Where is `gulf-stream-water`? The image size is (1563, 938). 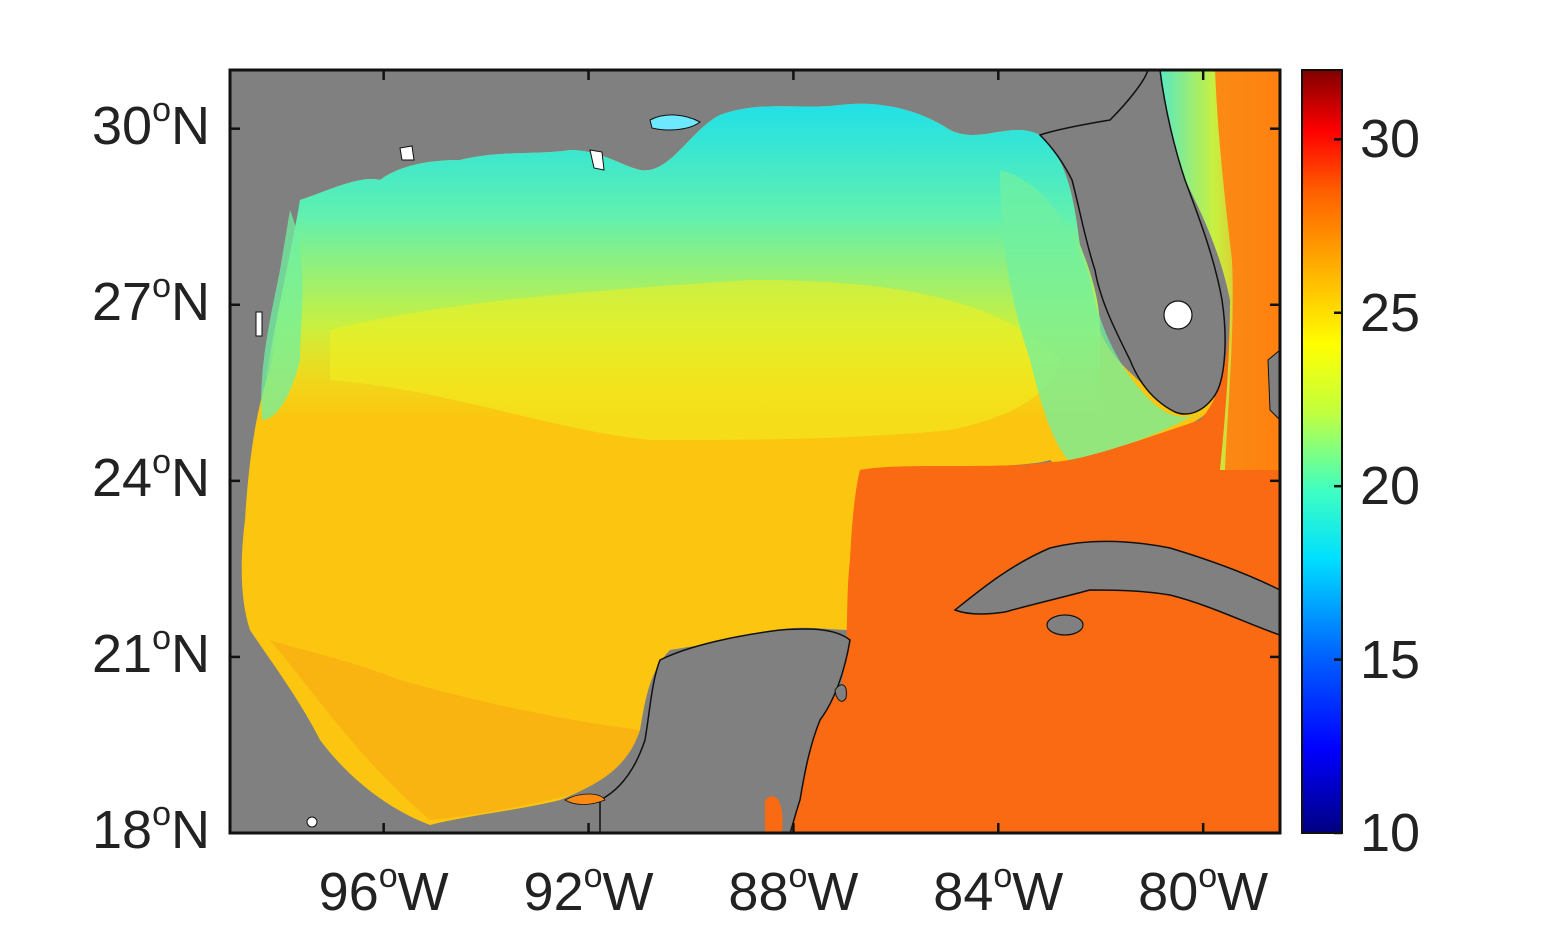
gulf-stream-water is located at coordinates (1247, 270).